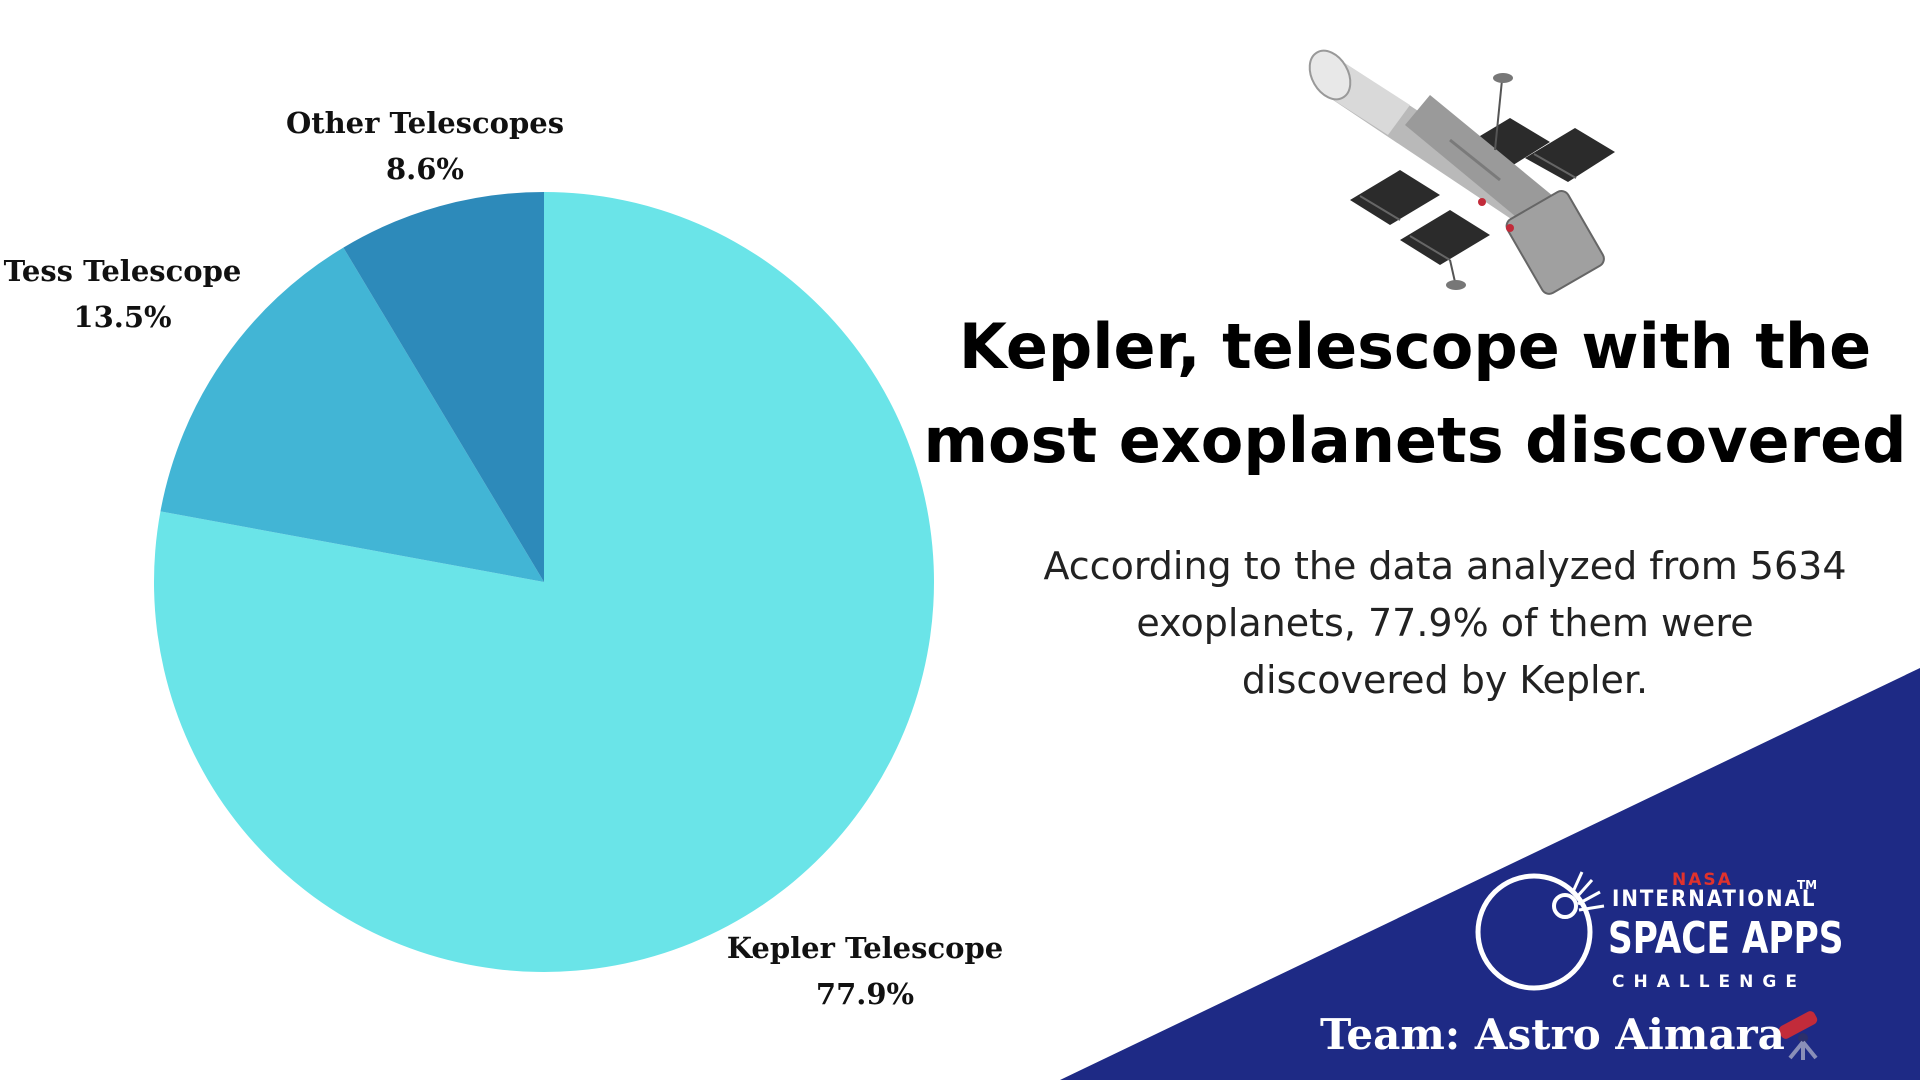  What do you see at coordinates (1540, 931) in the screenshot?
I see `space-apps-logo-icon` at bounding box center [1540, 931].